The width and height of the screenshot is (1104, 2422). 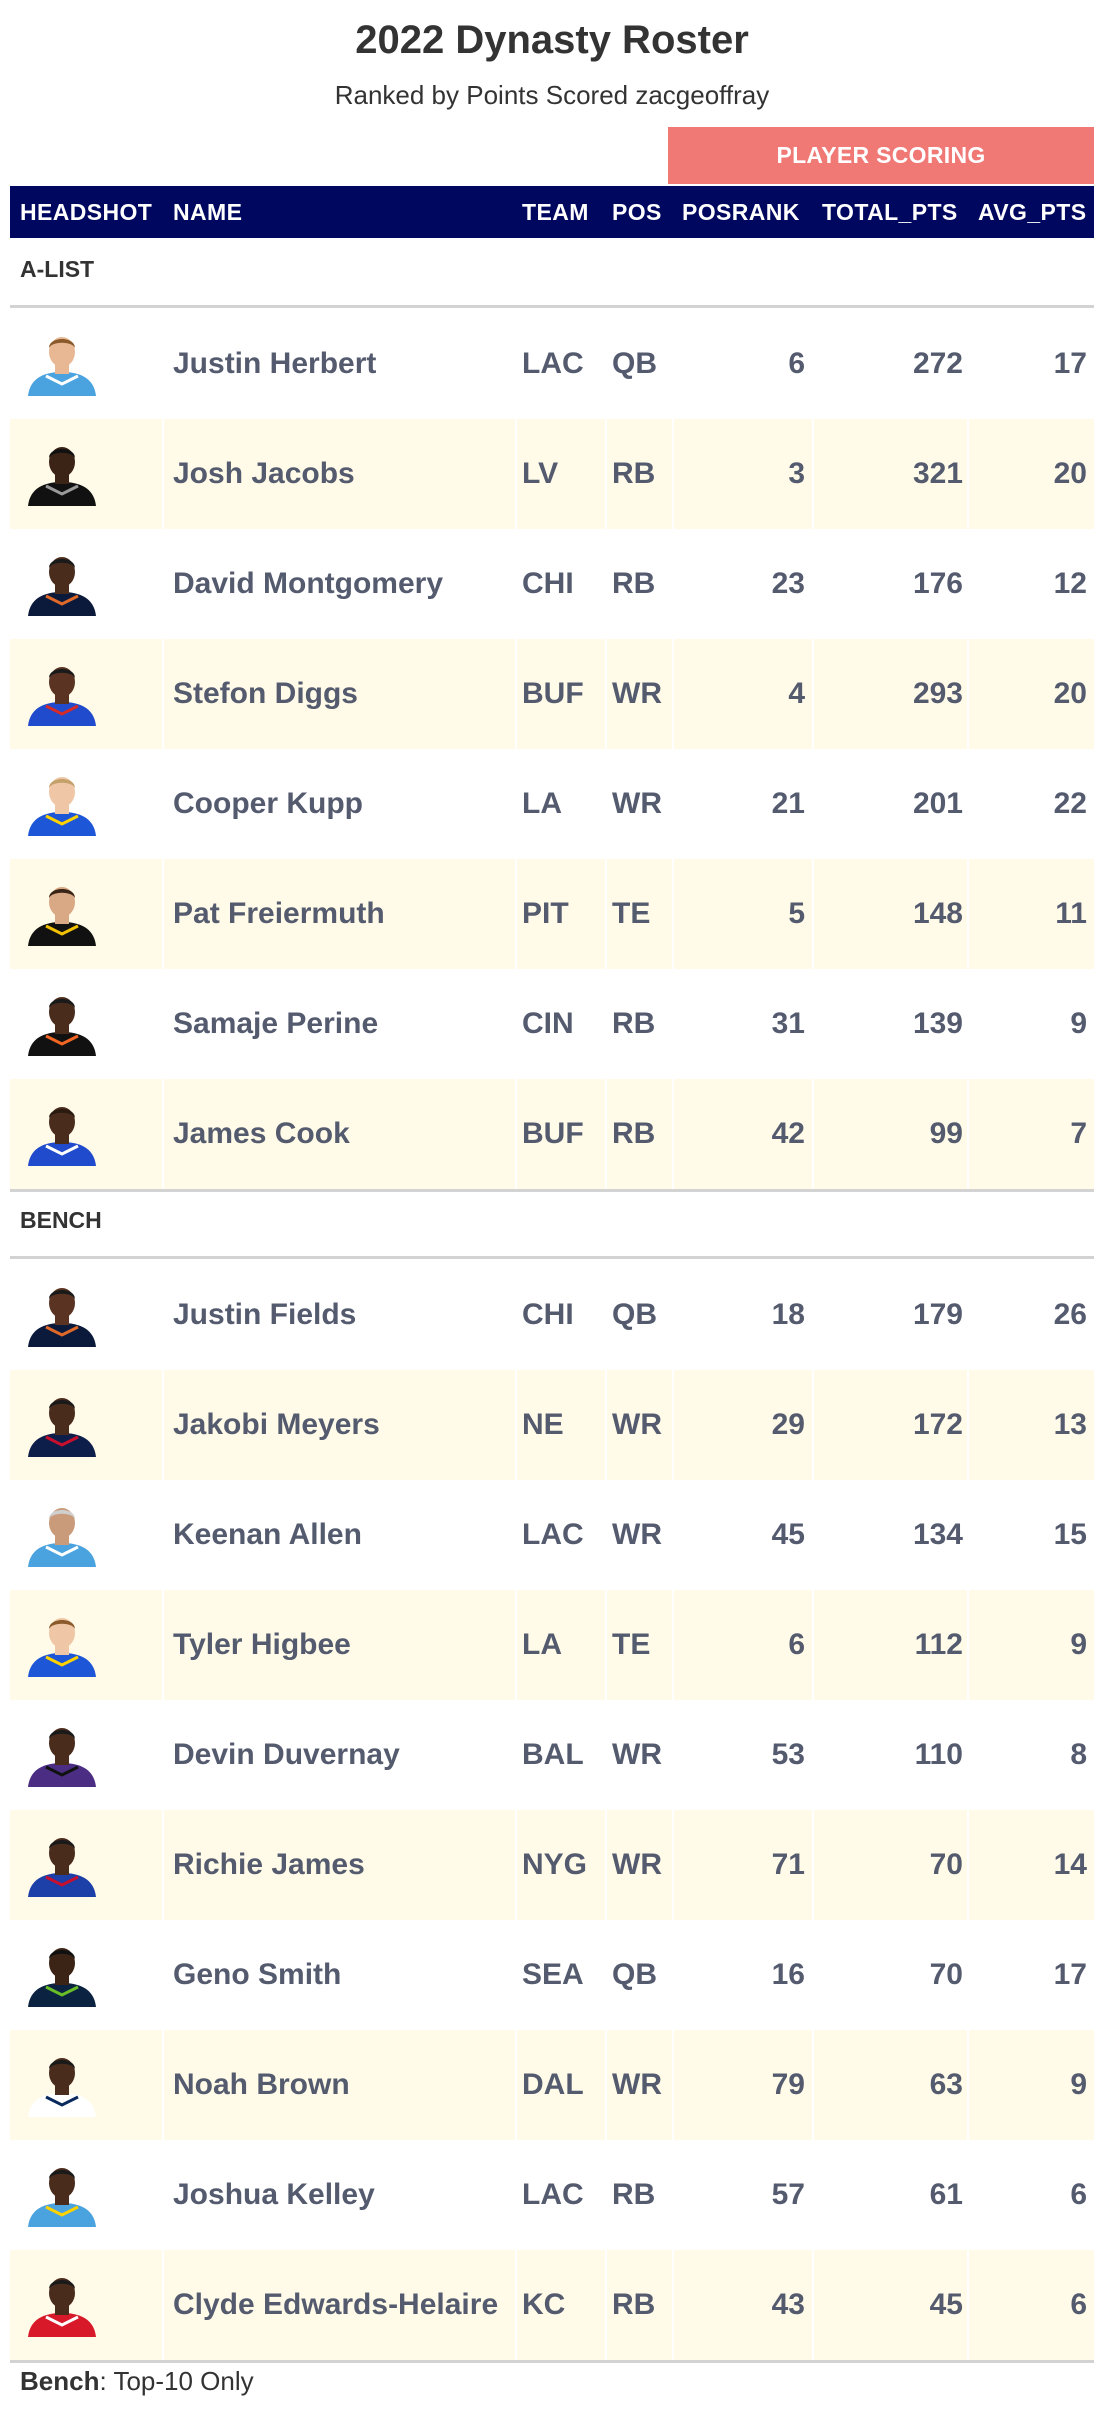 What do you see at coordinates (552, 1865) in the screenshot?
I see `table-row: Richie James NYG WR 71 70 14` at bounding box center [552, 1865].